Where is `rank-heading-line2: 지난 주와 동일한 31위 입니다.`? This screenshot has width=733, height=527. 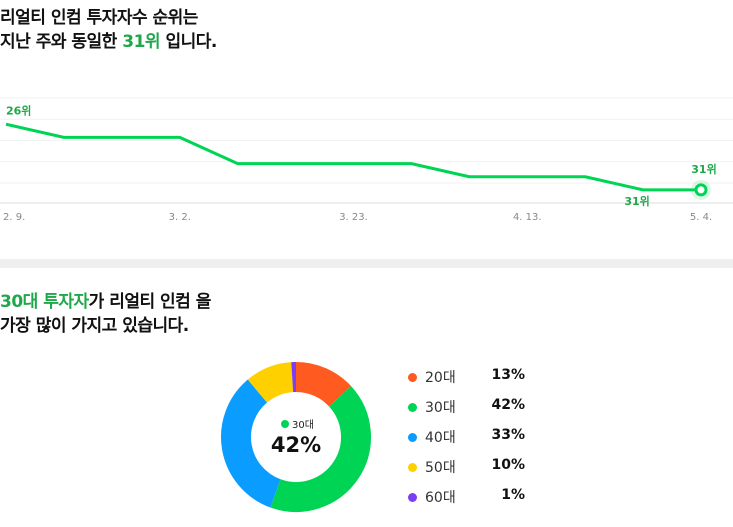
rank-heading-line2: 지난 주와 동일한 31위 입니다. is located at coordinates (108, 42).